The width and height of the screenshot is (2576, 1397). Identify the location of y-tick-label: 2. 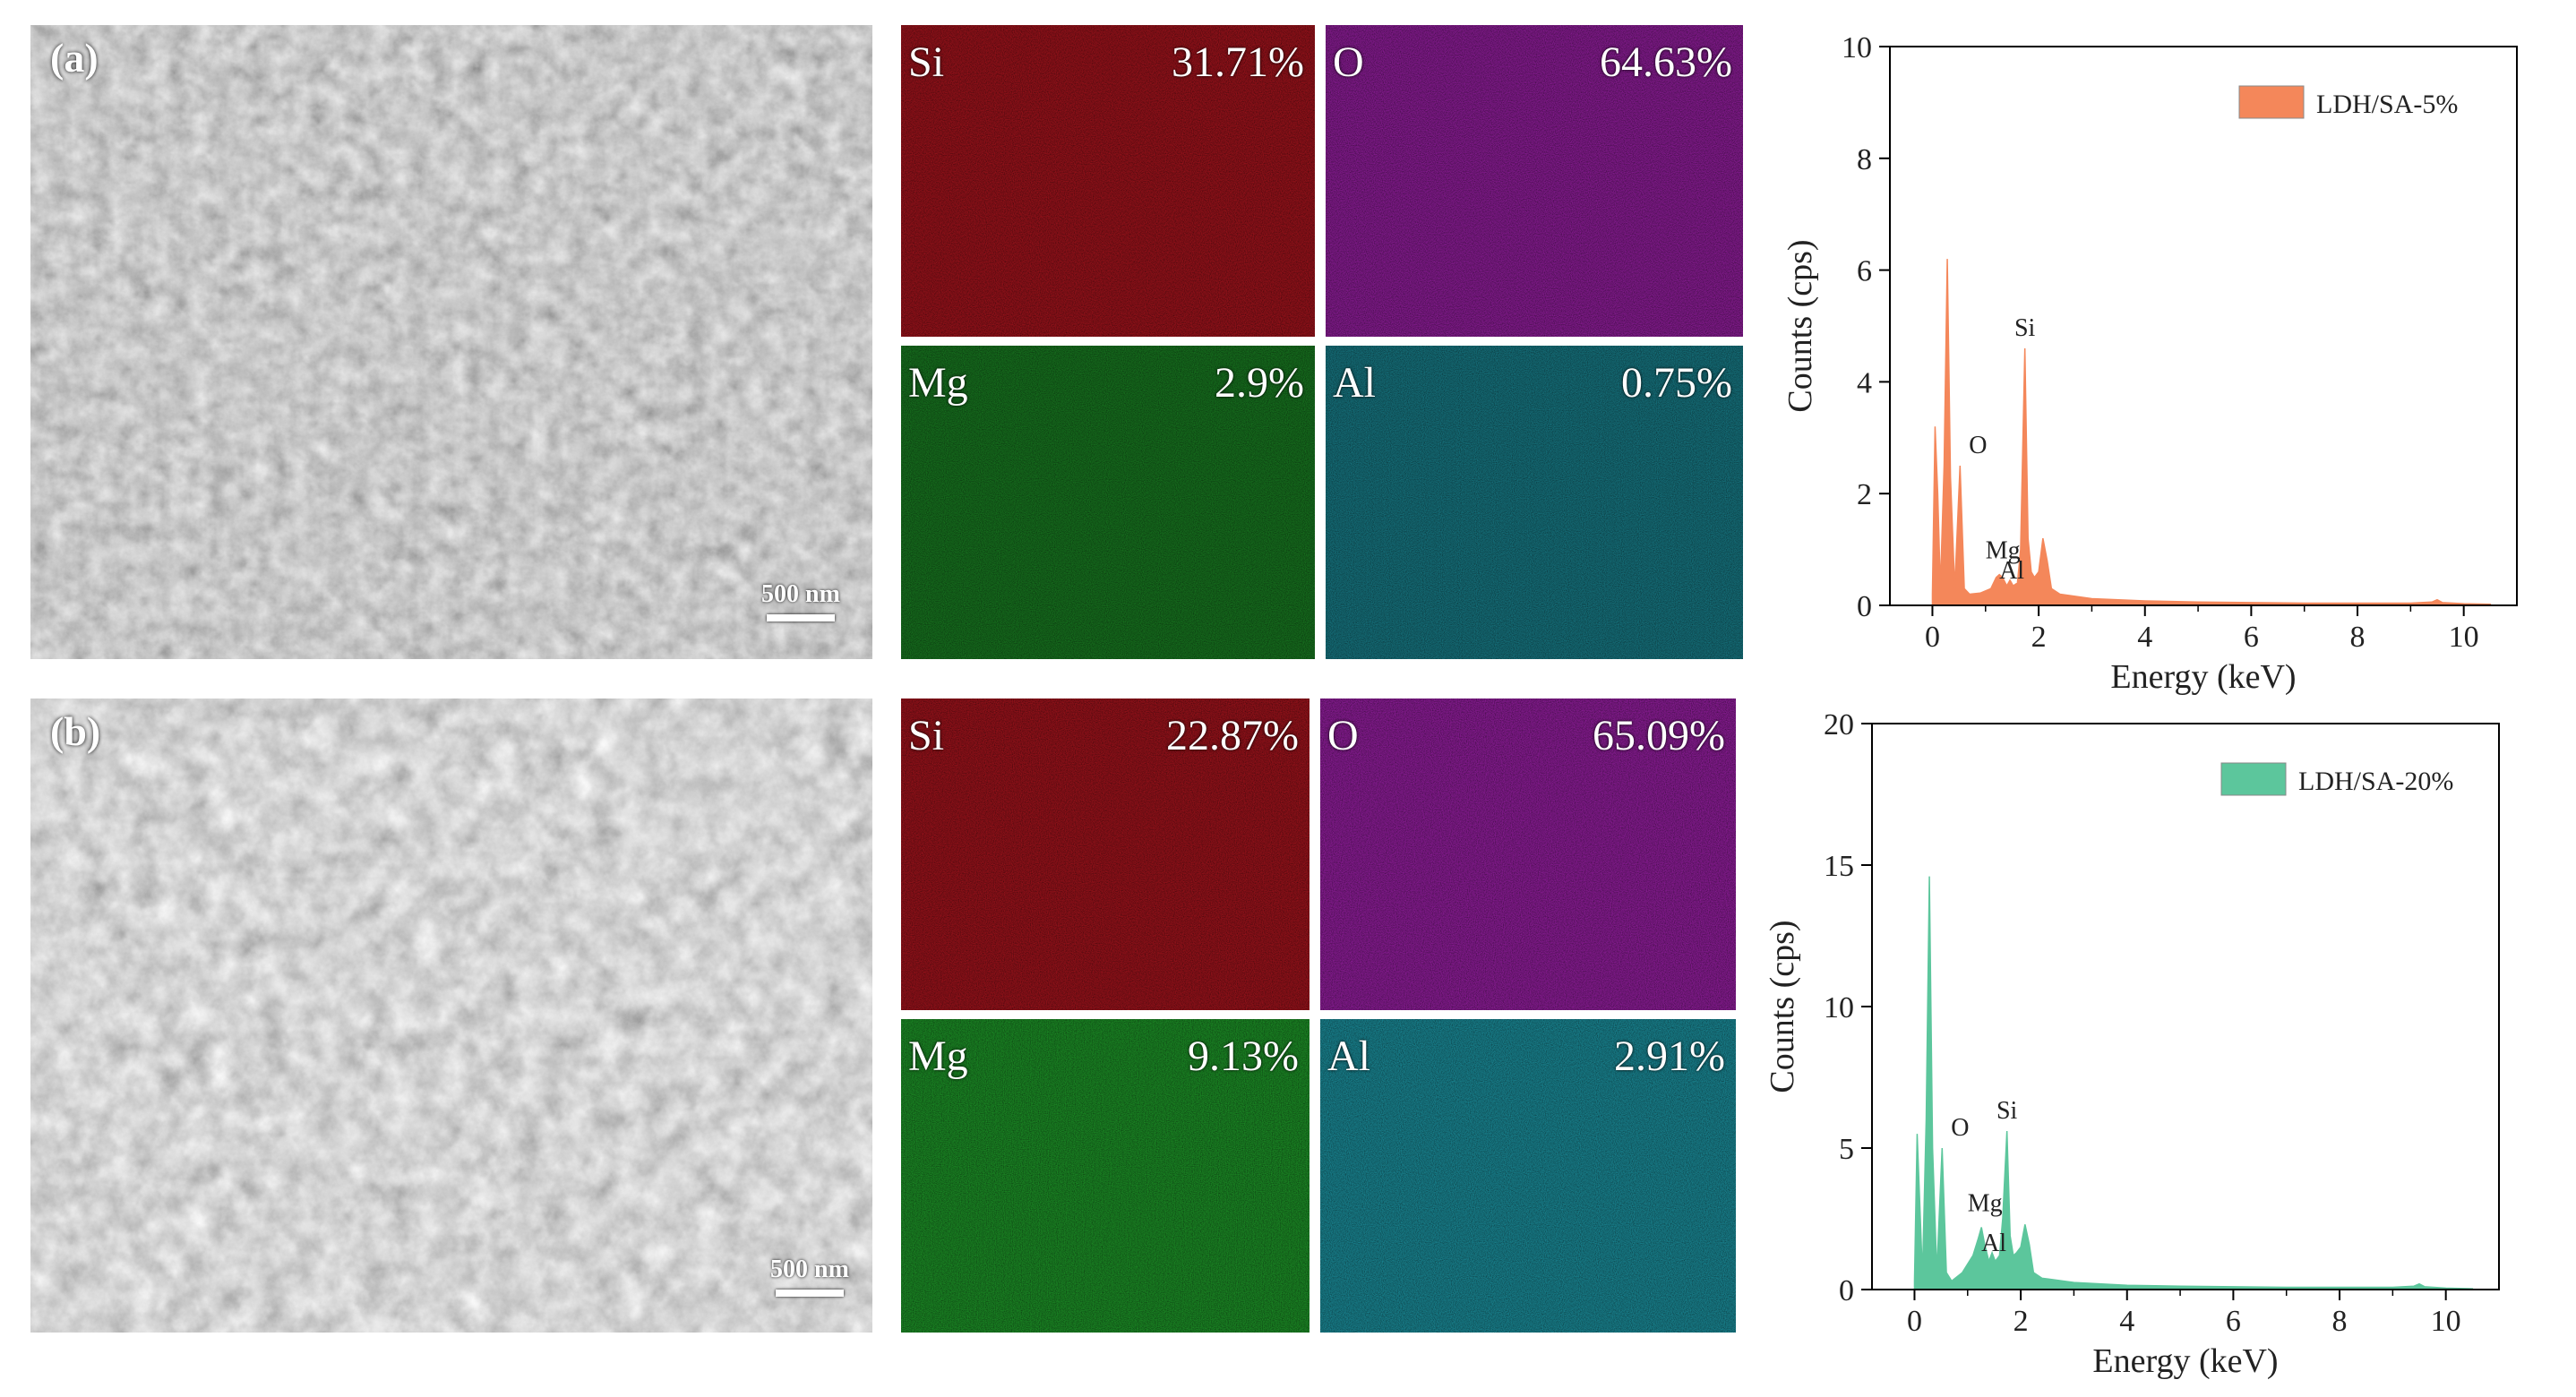
(1864, 494).